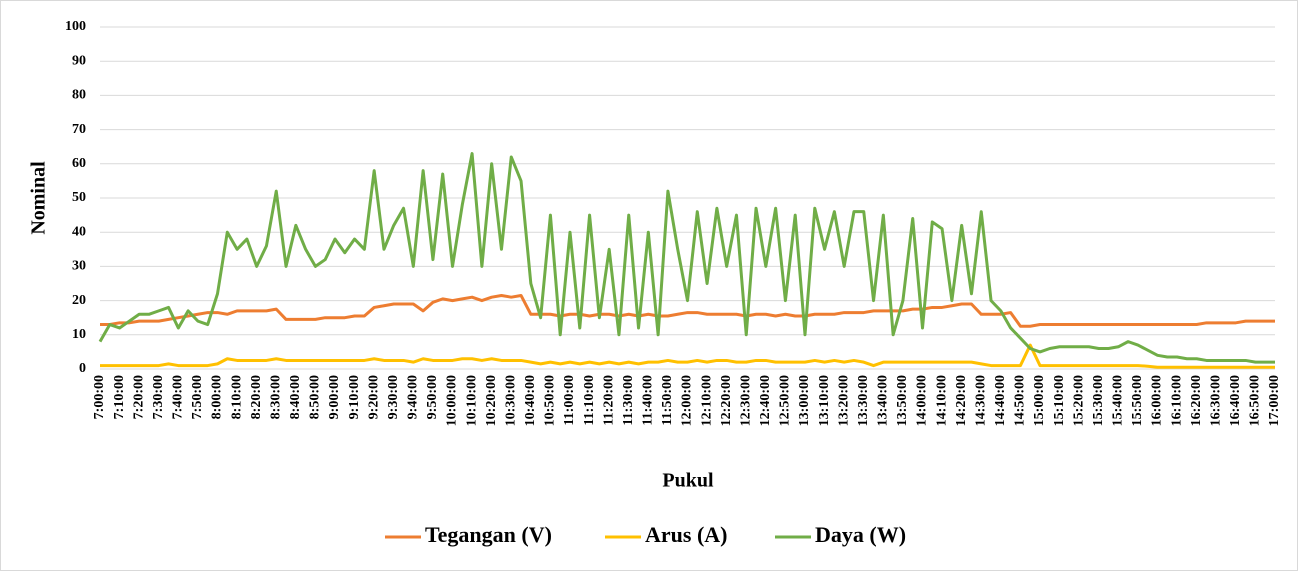 Image resolution: width=1298 pixels, height=571 pixels. What do you see at coordinates (941, 400) in the screenshot?
I see `x-tick-label: 14:10:00` at bounding box center [941, 400].